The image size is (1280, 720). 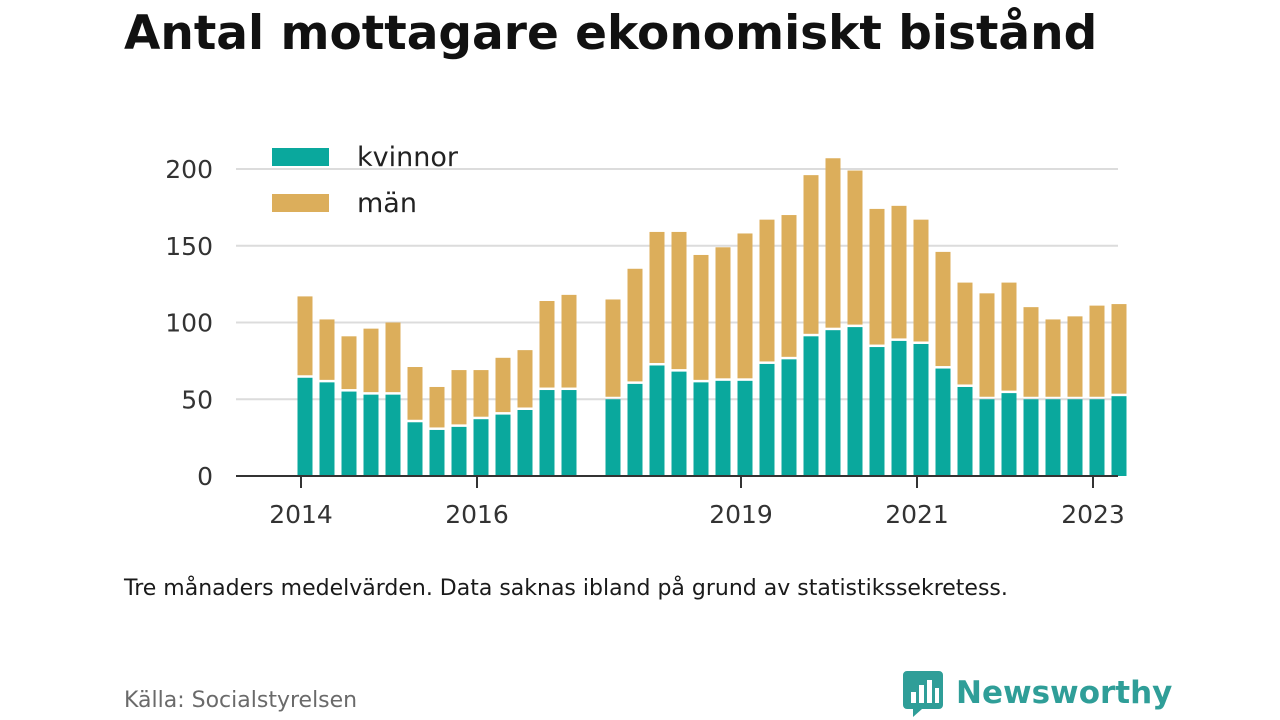 I want to click on newsworthy-logo-icon, so click(x=923, y=694).